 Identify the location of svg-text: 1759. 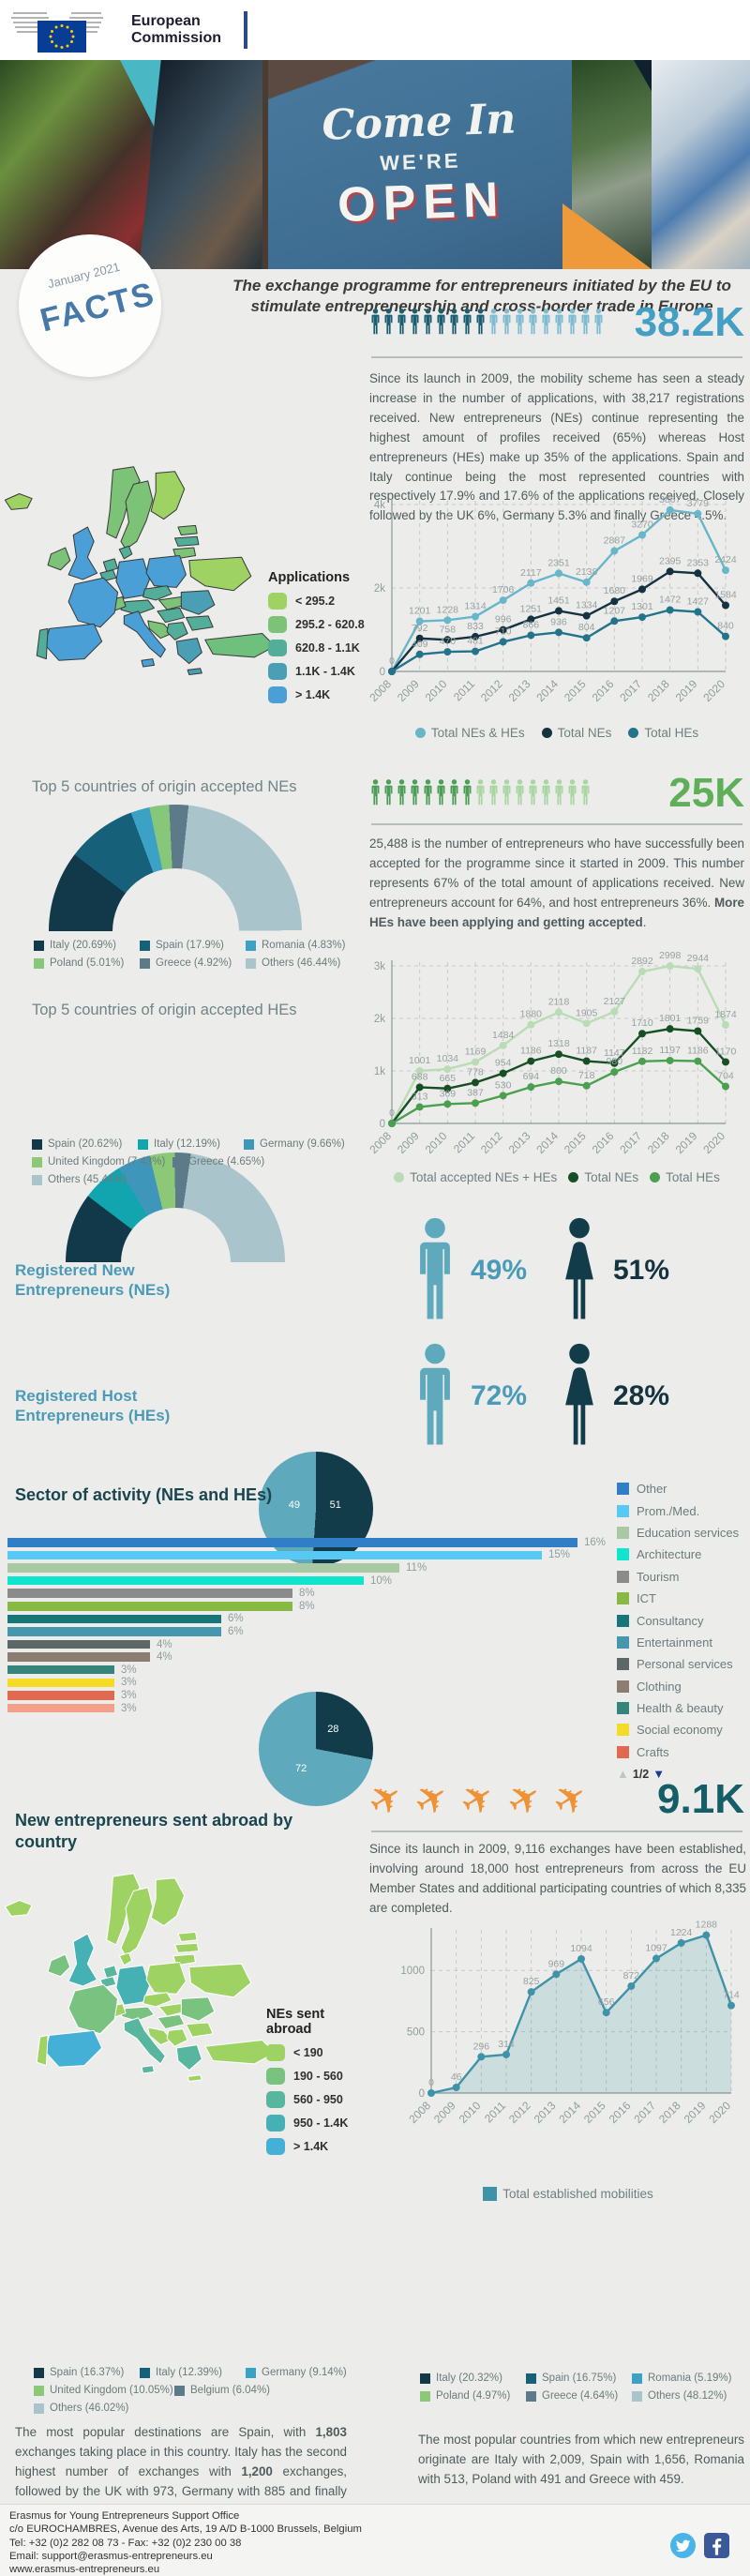
(698, 1020).